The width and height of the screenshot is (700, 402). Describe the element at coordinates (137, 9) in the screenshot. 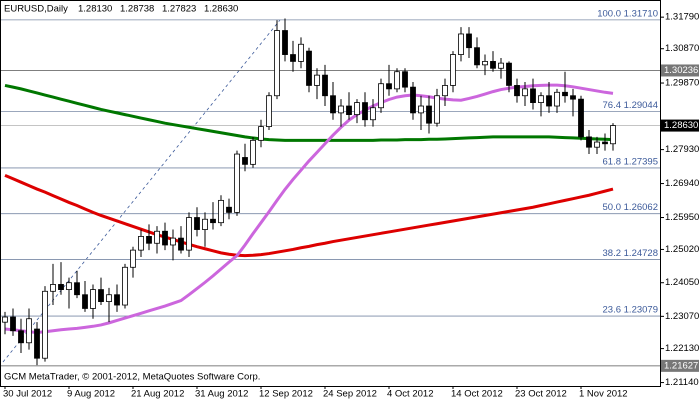

I see `ohlc-readout: 1.28738` at that location.